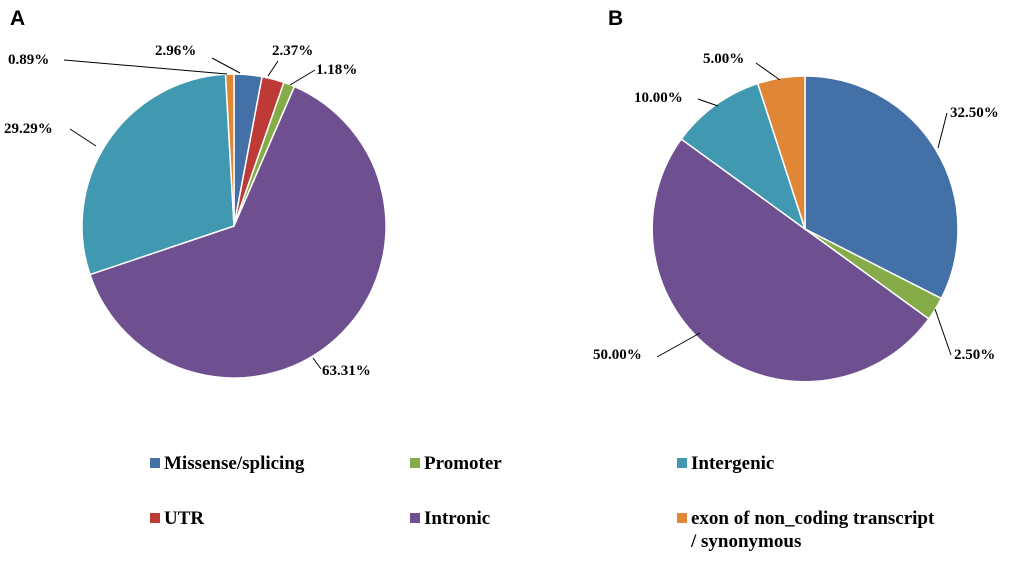  I want to click on pie-b-data-label: 50.00%, so click(617, 355).